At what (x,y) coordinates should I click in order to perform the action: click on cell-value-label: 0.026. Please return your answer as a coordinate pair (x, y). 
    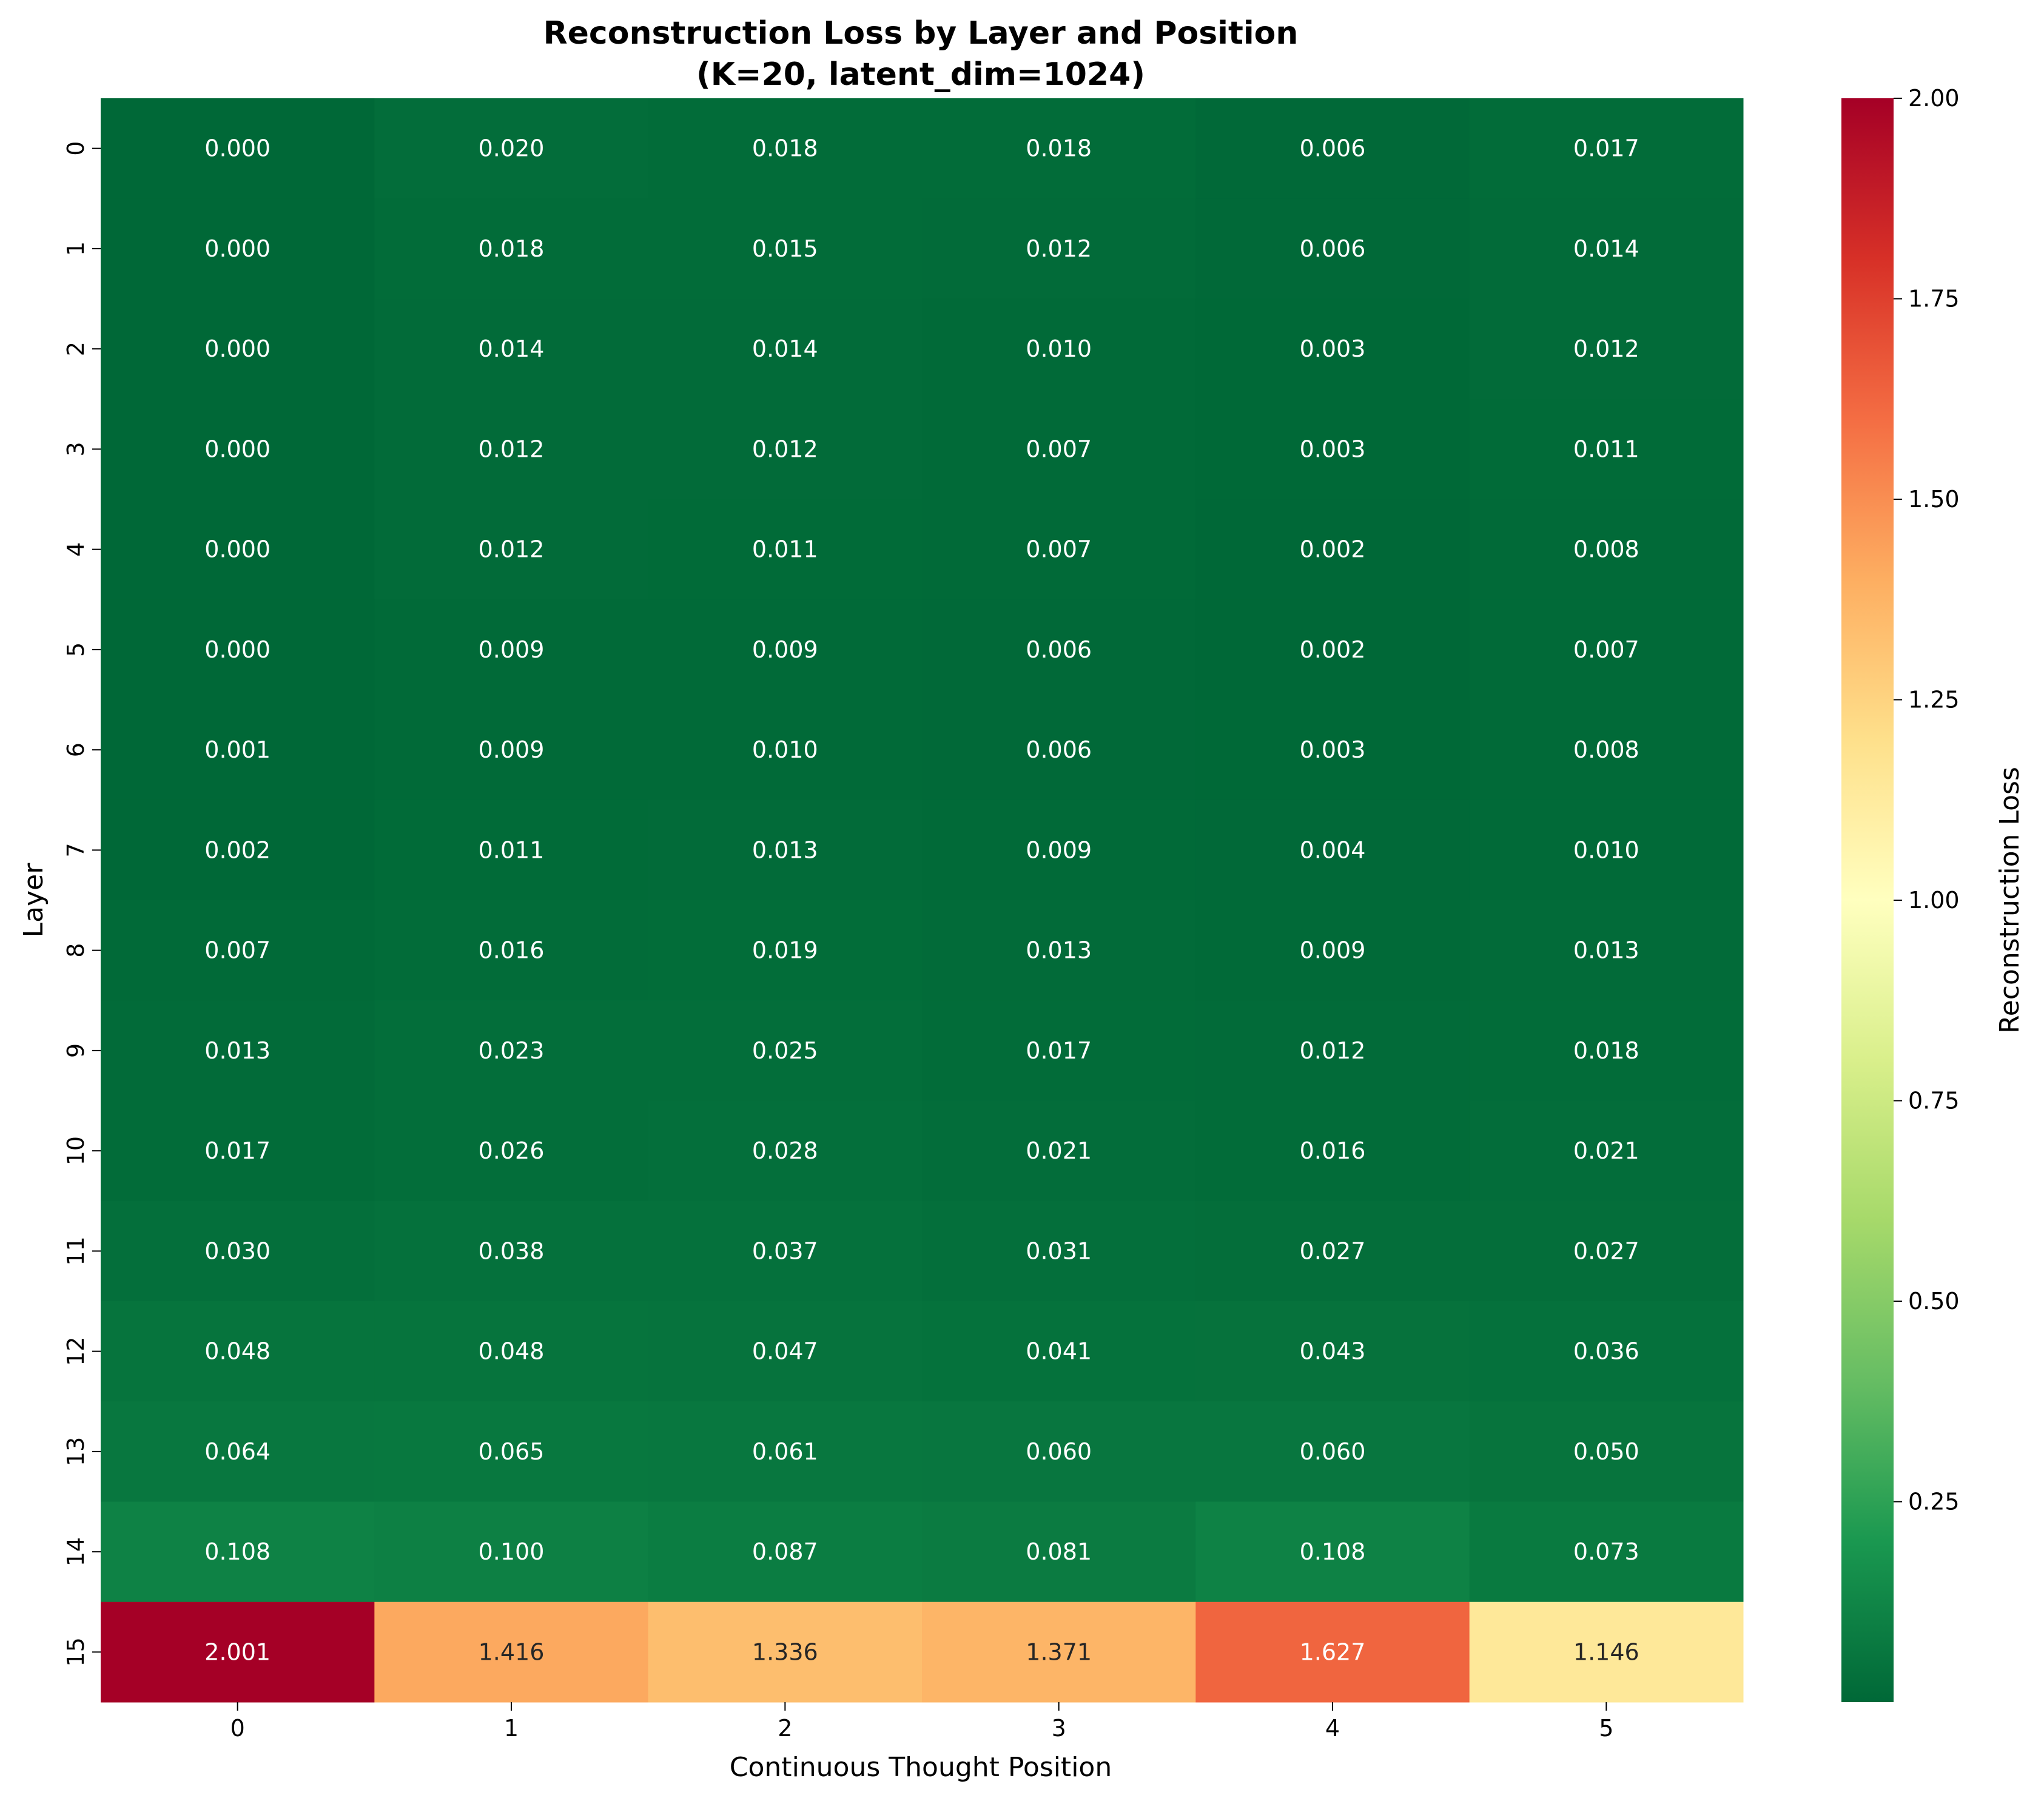
    Looking at the image, I should click on (512, 1150).